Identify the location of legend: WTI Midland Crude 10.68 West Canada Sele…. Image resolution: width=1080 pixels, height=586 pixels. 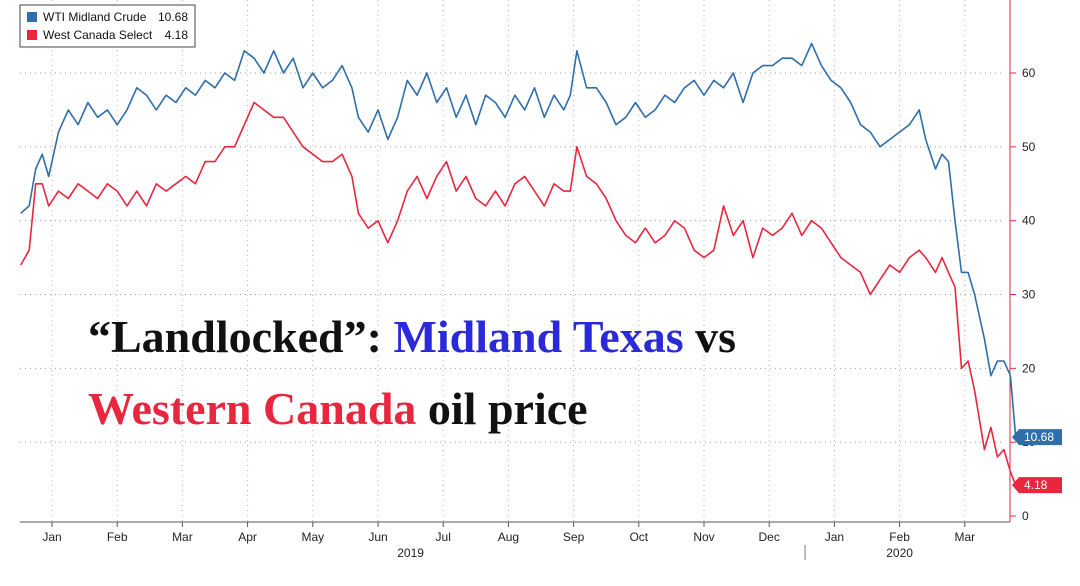
(107, 26).